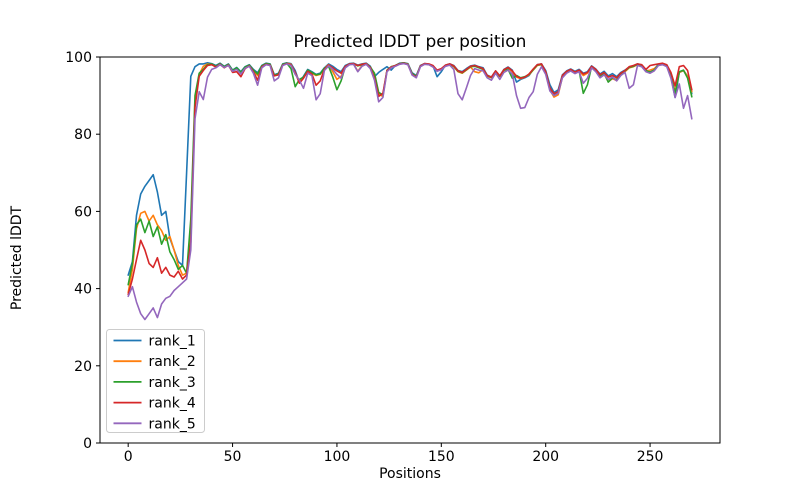 The image size is (800, 500). What do you see at coordinates (410, 474) in the screenshot?
I see `x-axis-label: Positions` at bounding box center [410, 474].